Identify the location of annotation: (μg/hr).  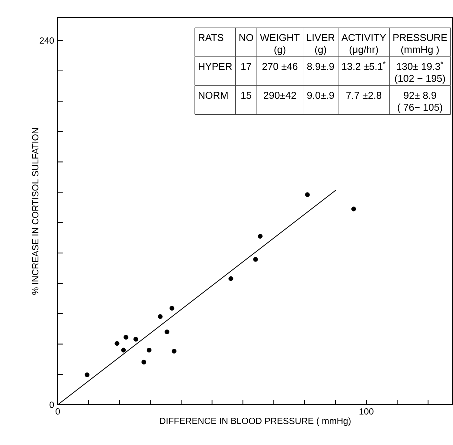
(364, 51).